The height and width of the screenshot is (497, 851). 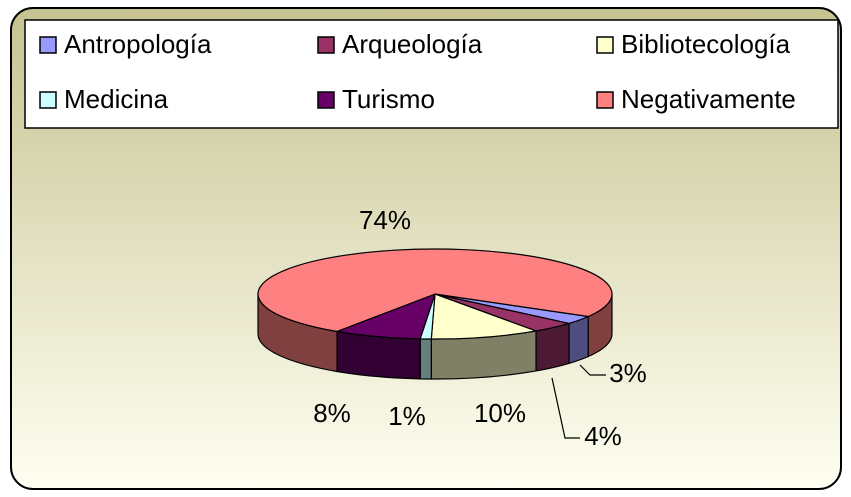 I want to click on data-label: 4%, so click(x=603, y=436).